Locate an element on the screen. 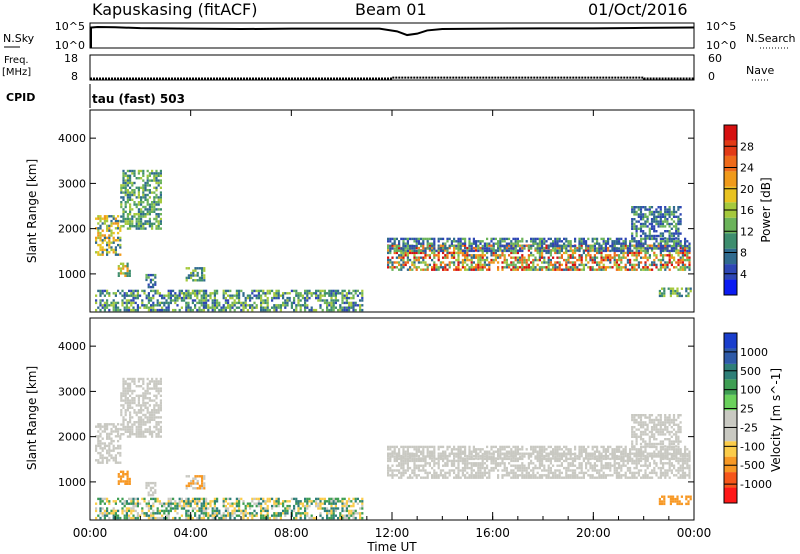 This screenshot has width=800, height=554. nsky-panel-frame is located at coordinates (392, 35).